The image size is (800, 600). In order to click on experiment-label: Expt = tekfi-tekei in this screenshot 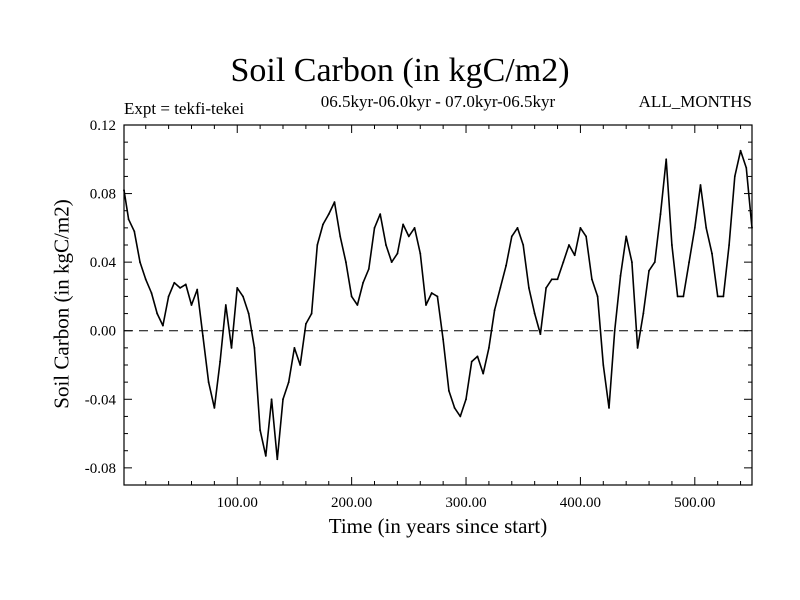, I will do `click(184, 108)`.